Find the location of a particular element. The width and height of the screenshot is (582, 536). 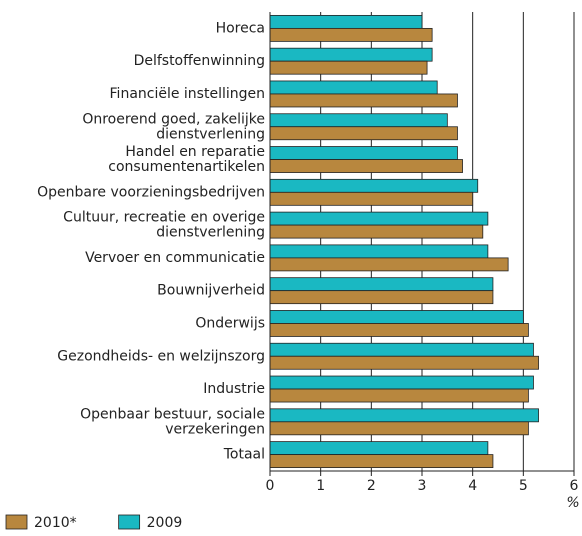

x-tick-label: 1 is located at coordinates (320, 486).